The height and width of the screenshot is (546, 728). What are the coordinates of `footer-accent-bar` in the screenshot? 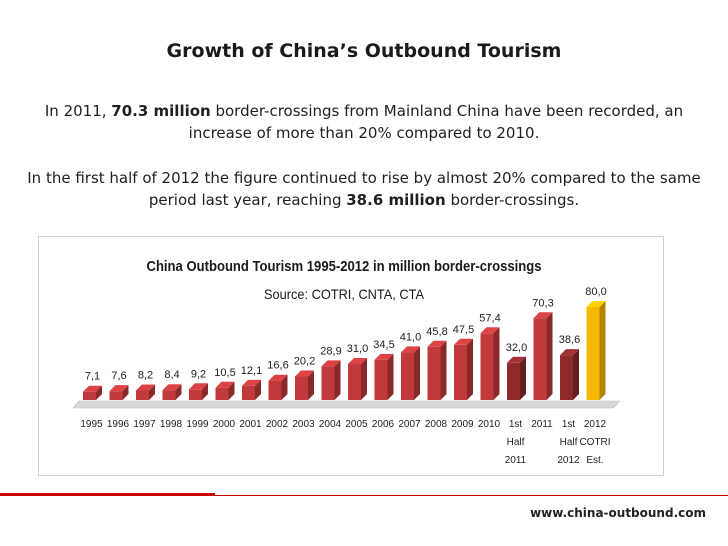 It's located at (107, 494).